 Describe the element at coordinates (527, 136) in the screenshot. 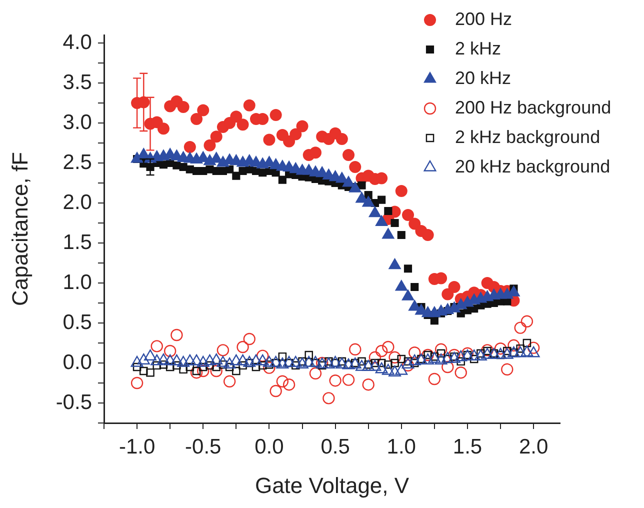

I see `legend-label: 2 kHz background` at that location.